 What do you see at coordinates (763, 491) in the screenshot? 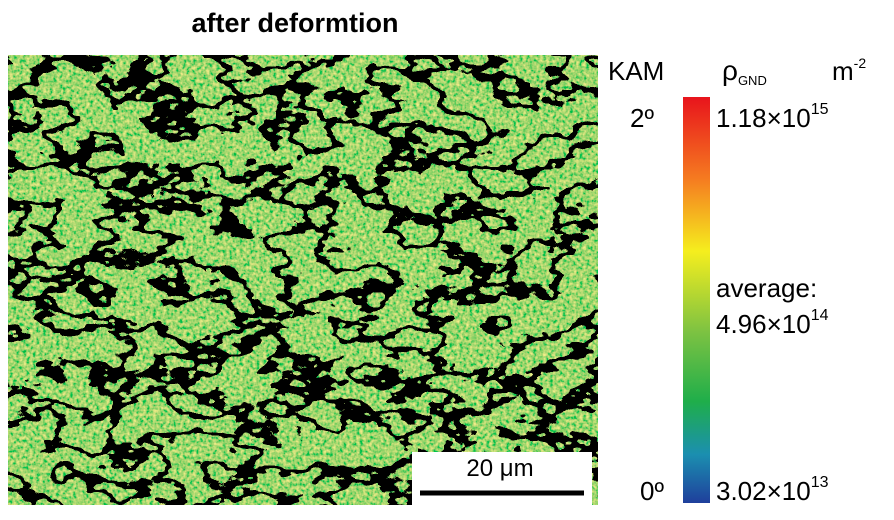
I see `min-base: 3.02×10` at bounding box center [763, 491].